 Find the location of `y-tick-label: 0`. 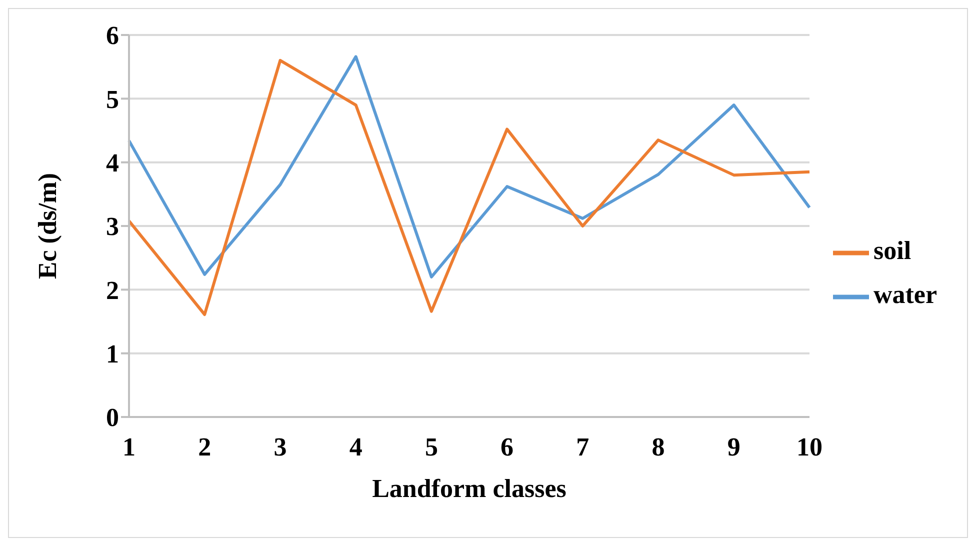

y-tick-label: 0 is located at coordinates (112, 417).